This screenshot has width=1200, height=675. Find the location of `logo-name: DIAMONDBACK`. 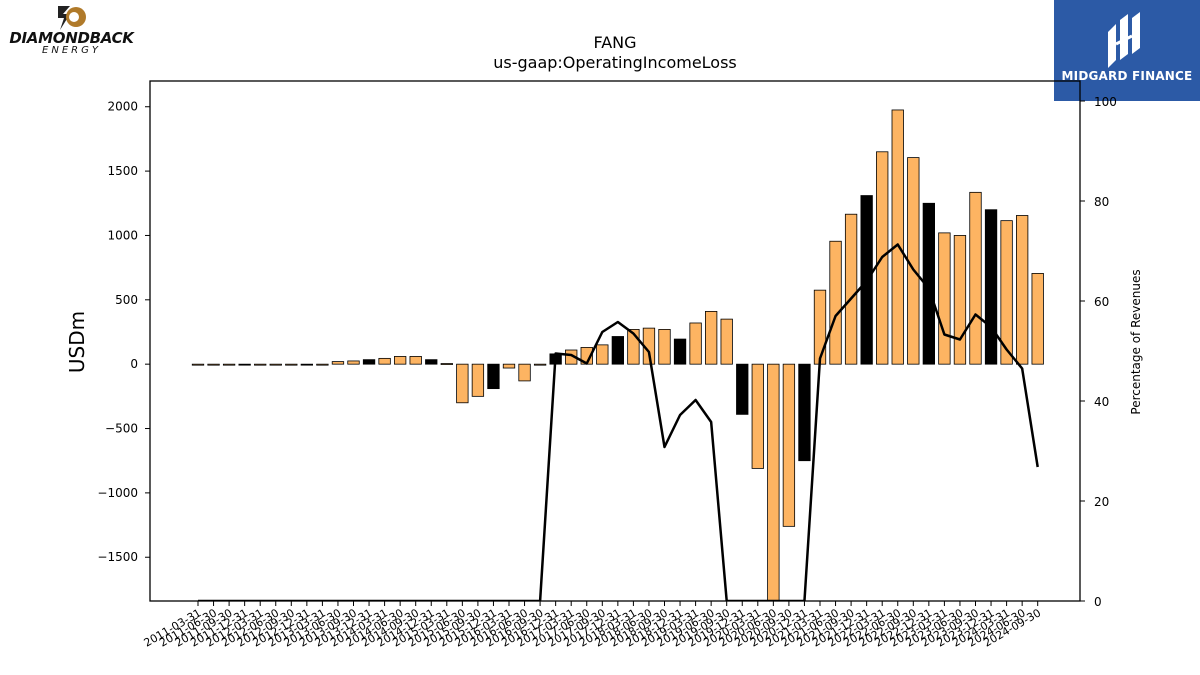

logo-name: DIAMONDBACK is located at coordinates (71, 38).